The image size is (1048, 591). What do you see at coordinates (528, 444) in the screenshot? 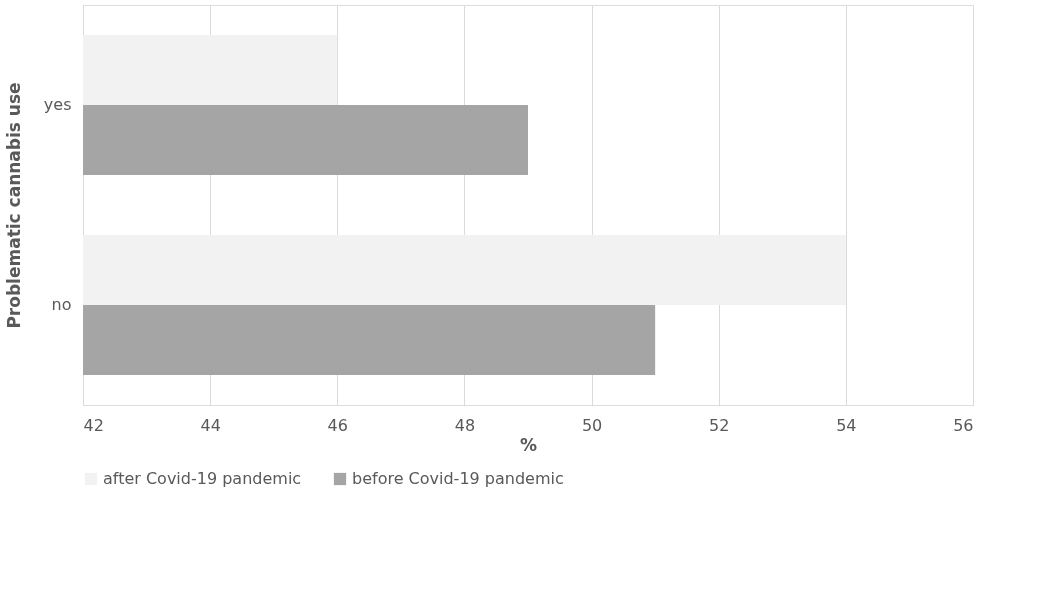
I see `x-axis-title: %` at bounding box center [528, 444].